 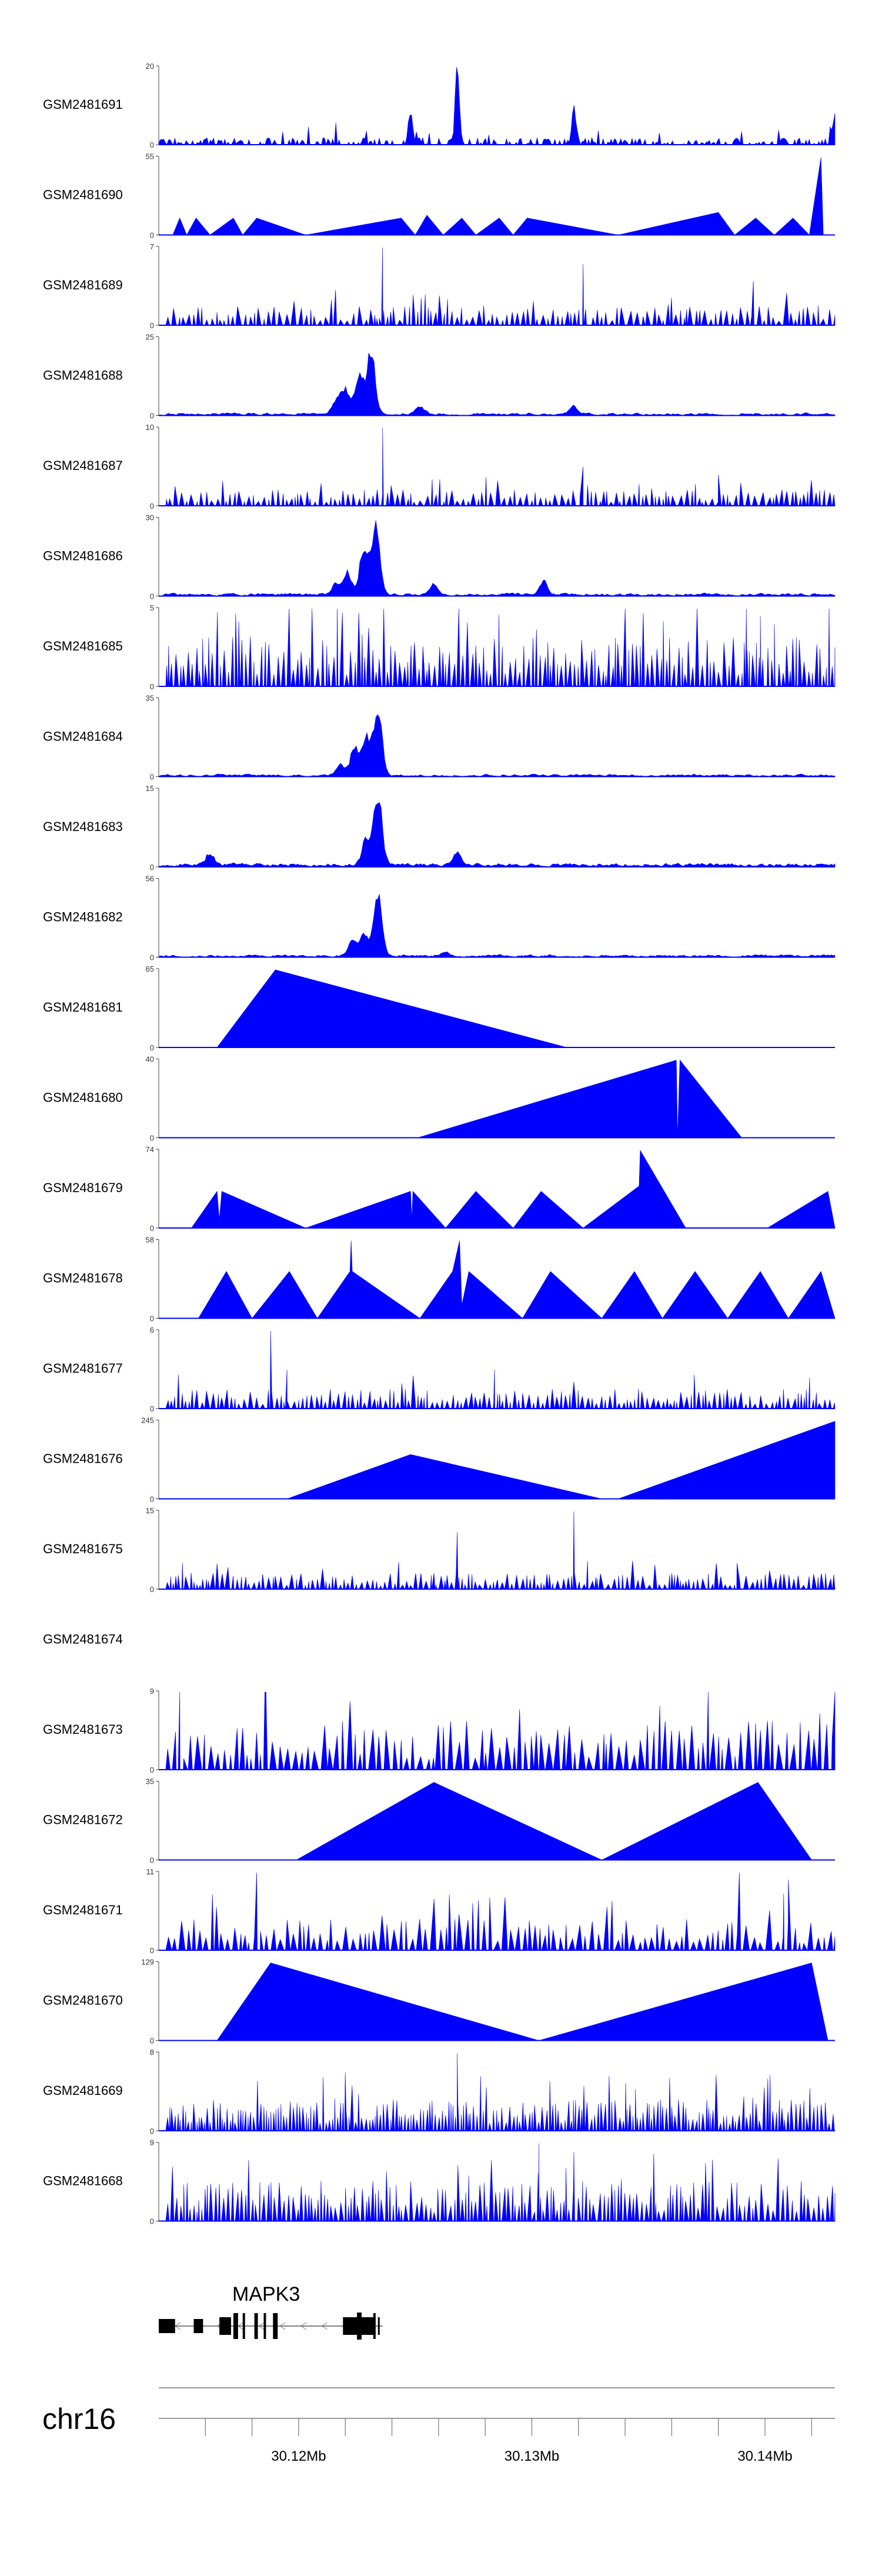 I want to click on y-max-label: 5, so click(x=152, y=607).